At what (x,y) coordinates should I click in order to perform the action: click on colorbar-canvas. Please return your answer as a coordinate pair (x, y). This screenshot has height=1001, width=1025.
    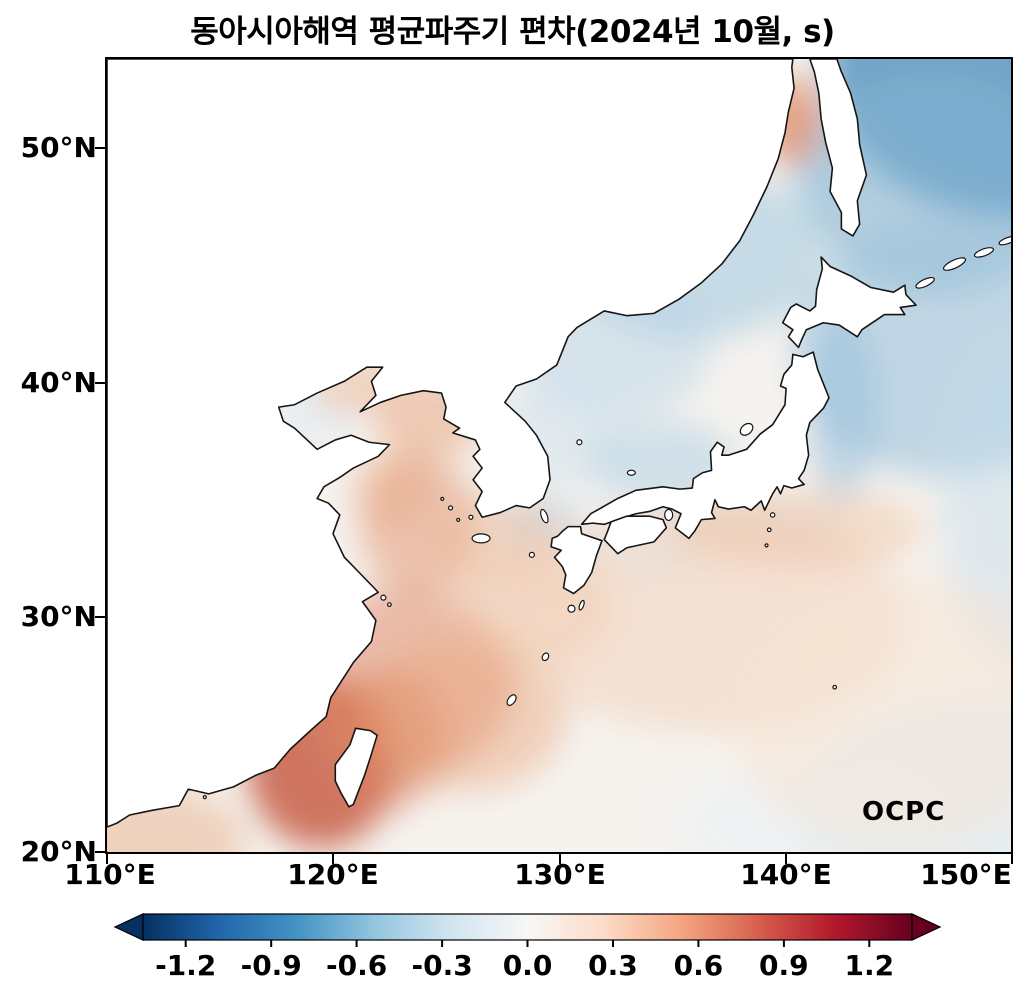
    Looking at the image, I should click on (527, 930).